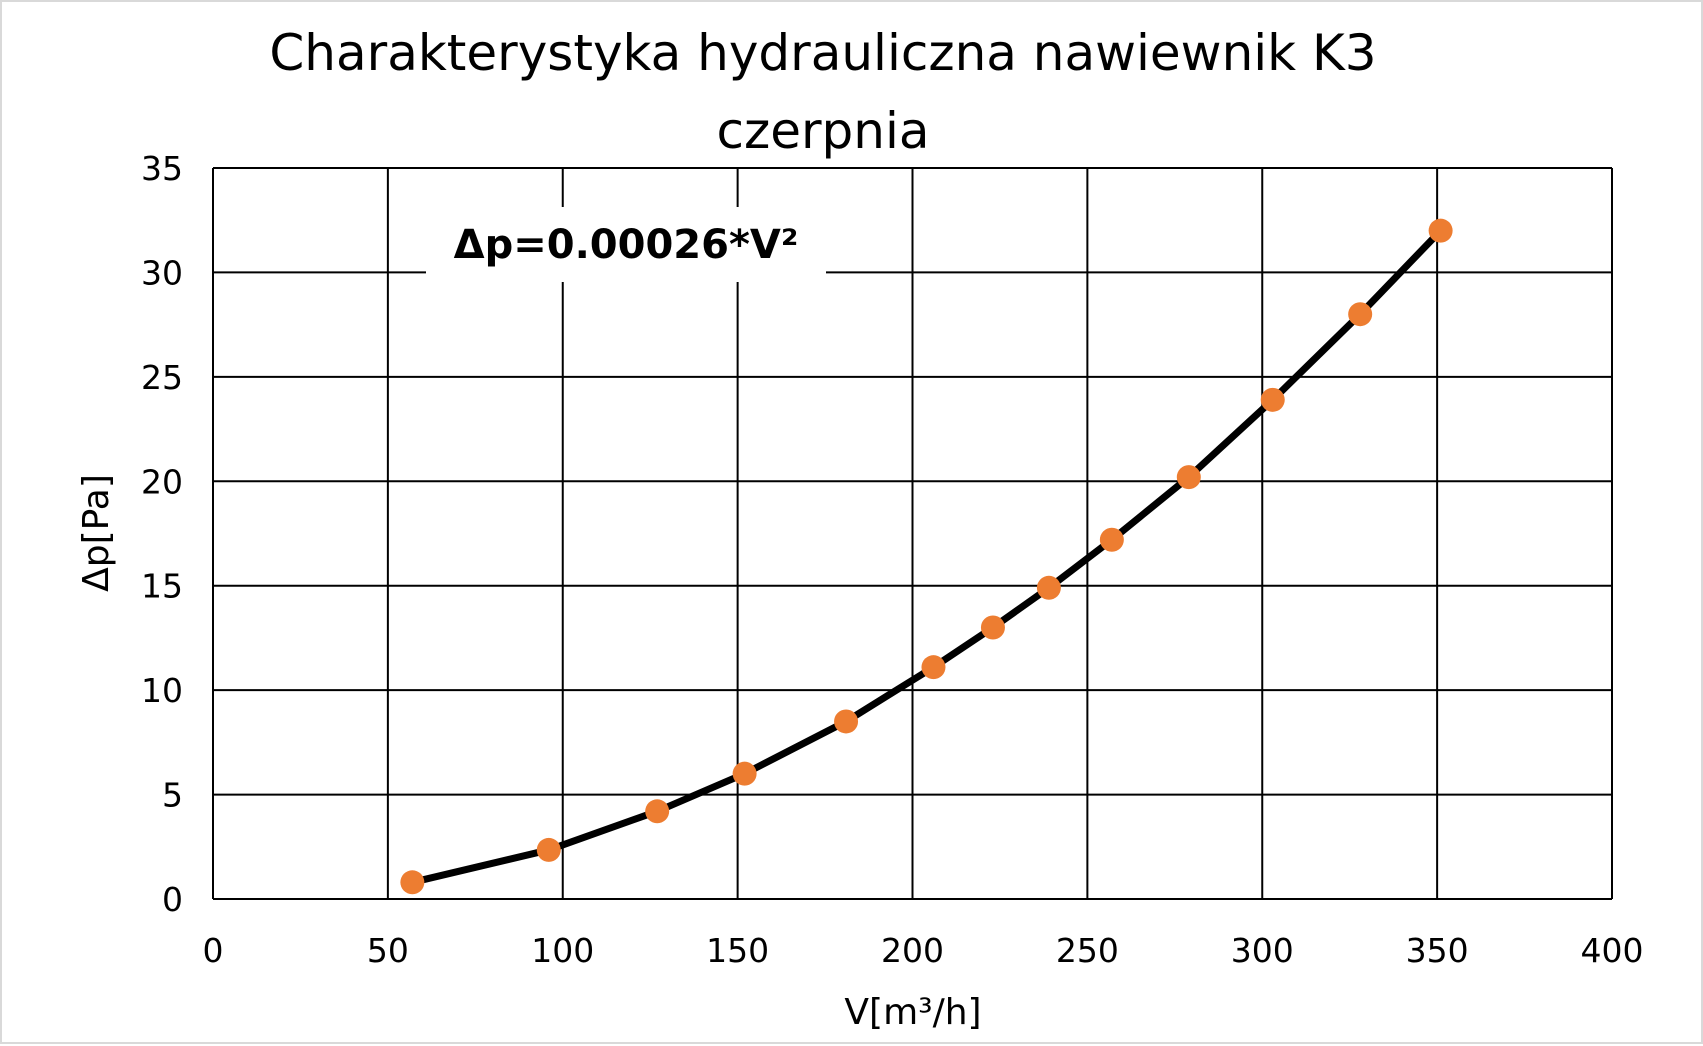 This screenshot has width=1703, height=1046. Describe the element at coordinates (172, 795) in the screenshot. I see `y-tick-label: 5` at that location.